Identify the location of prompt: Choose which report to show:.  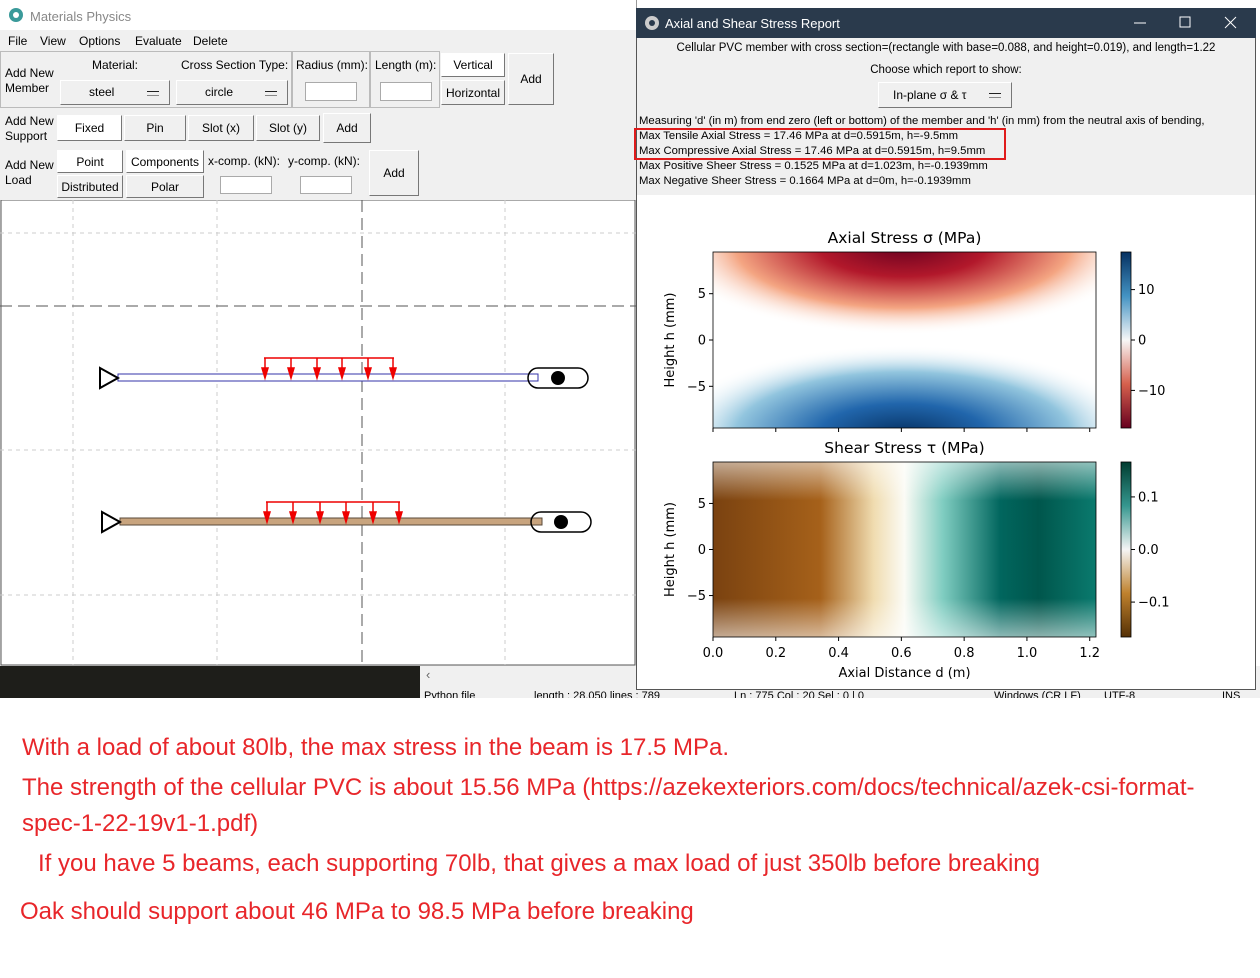
(946, 70).